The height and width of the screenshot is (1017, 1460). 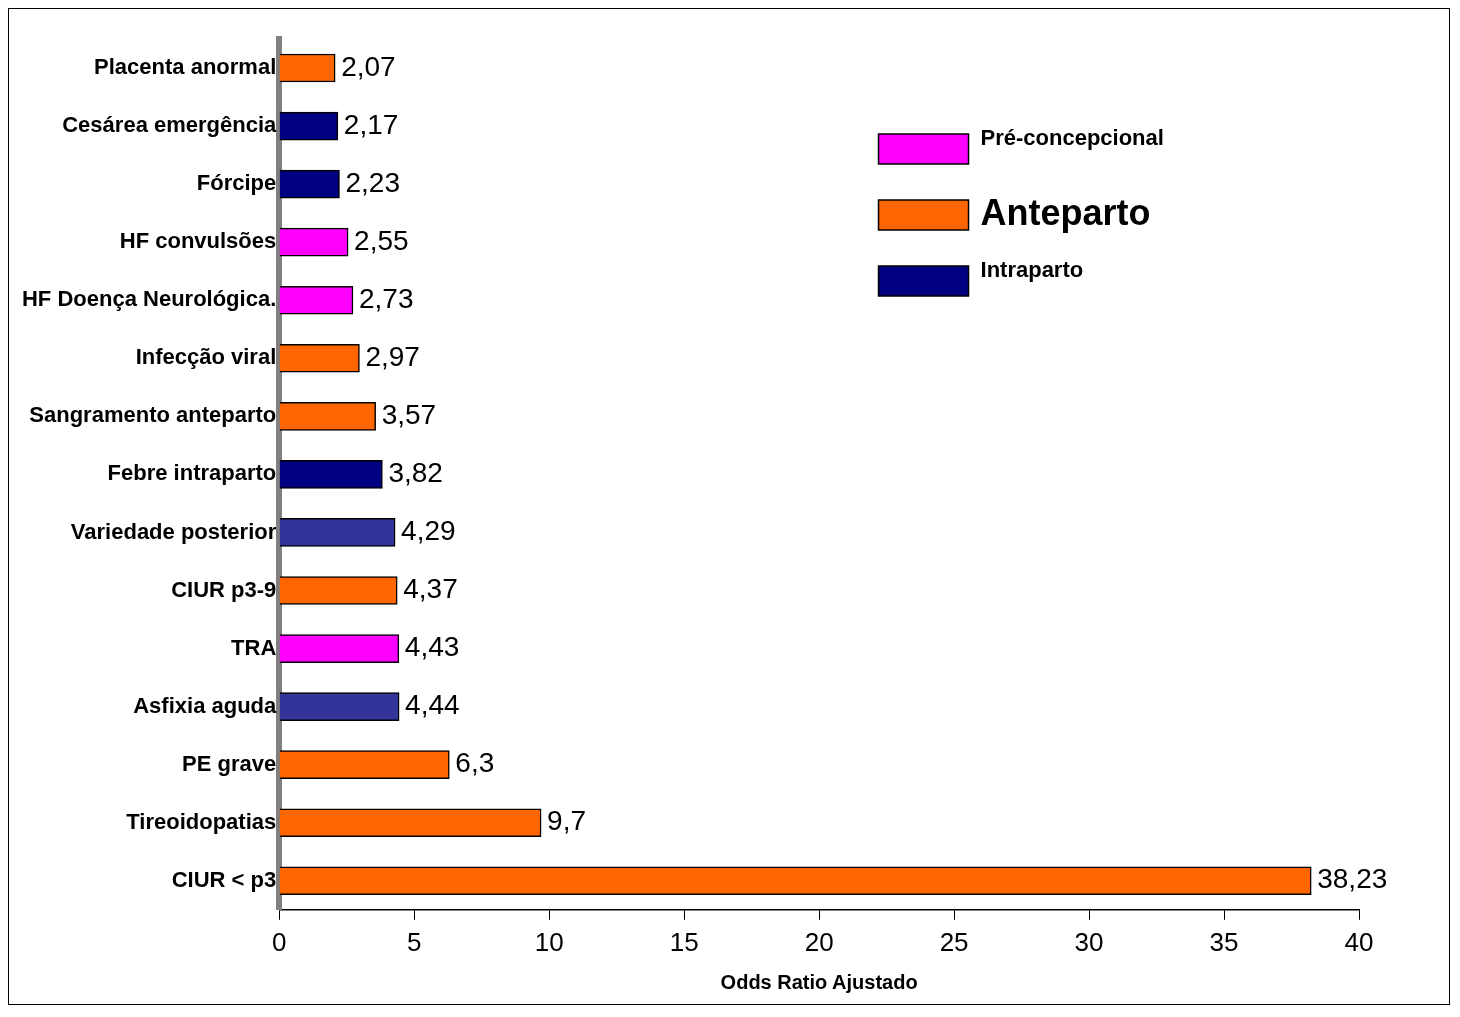 What do you see at coordinates (192, 473) in the screenshot?
I see `y-tick-label: Febre intraparto` at bounding box center [192, 473].